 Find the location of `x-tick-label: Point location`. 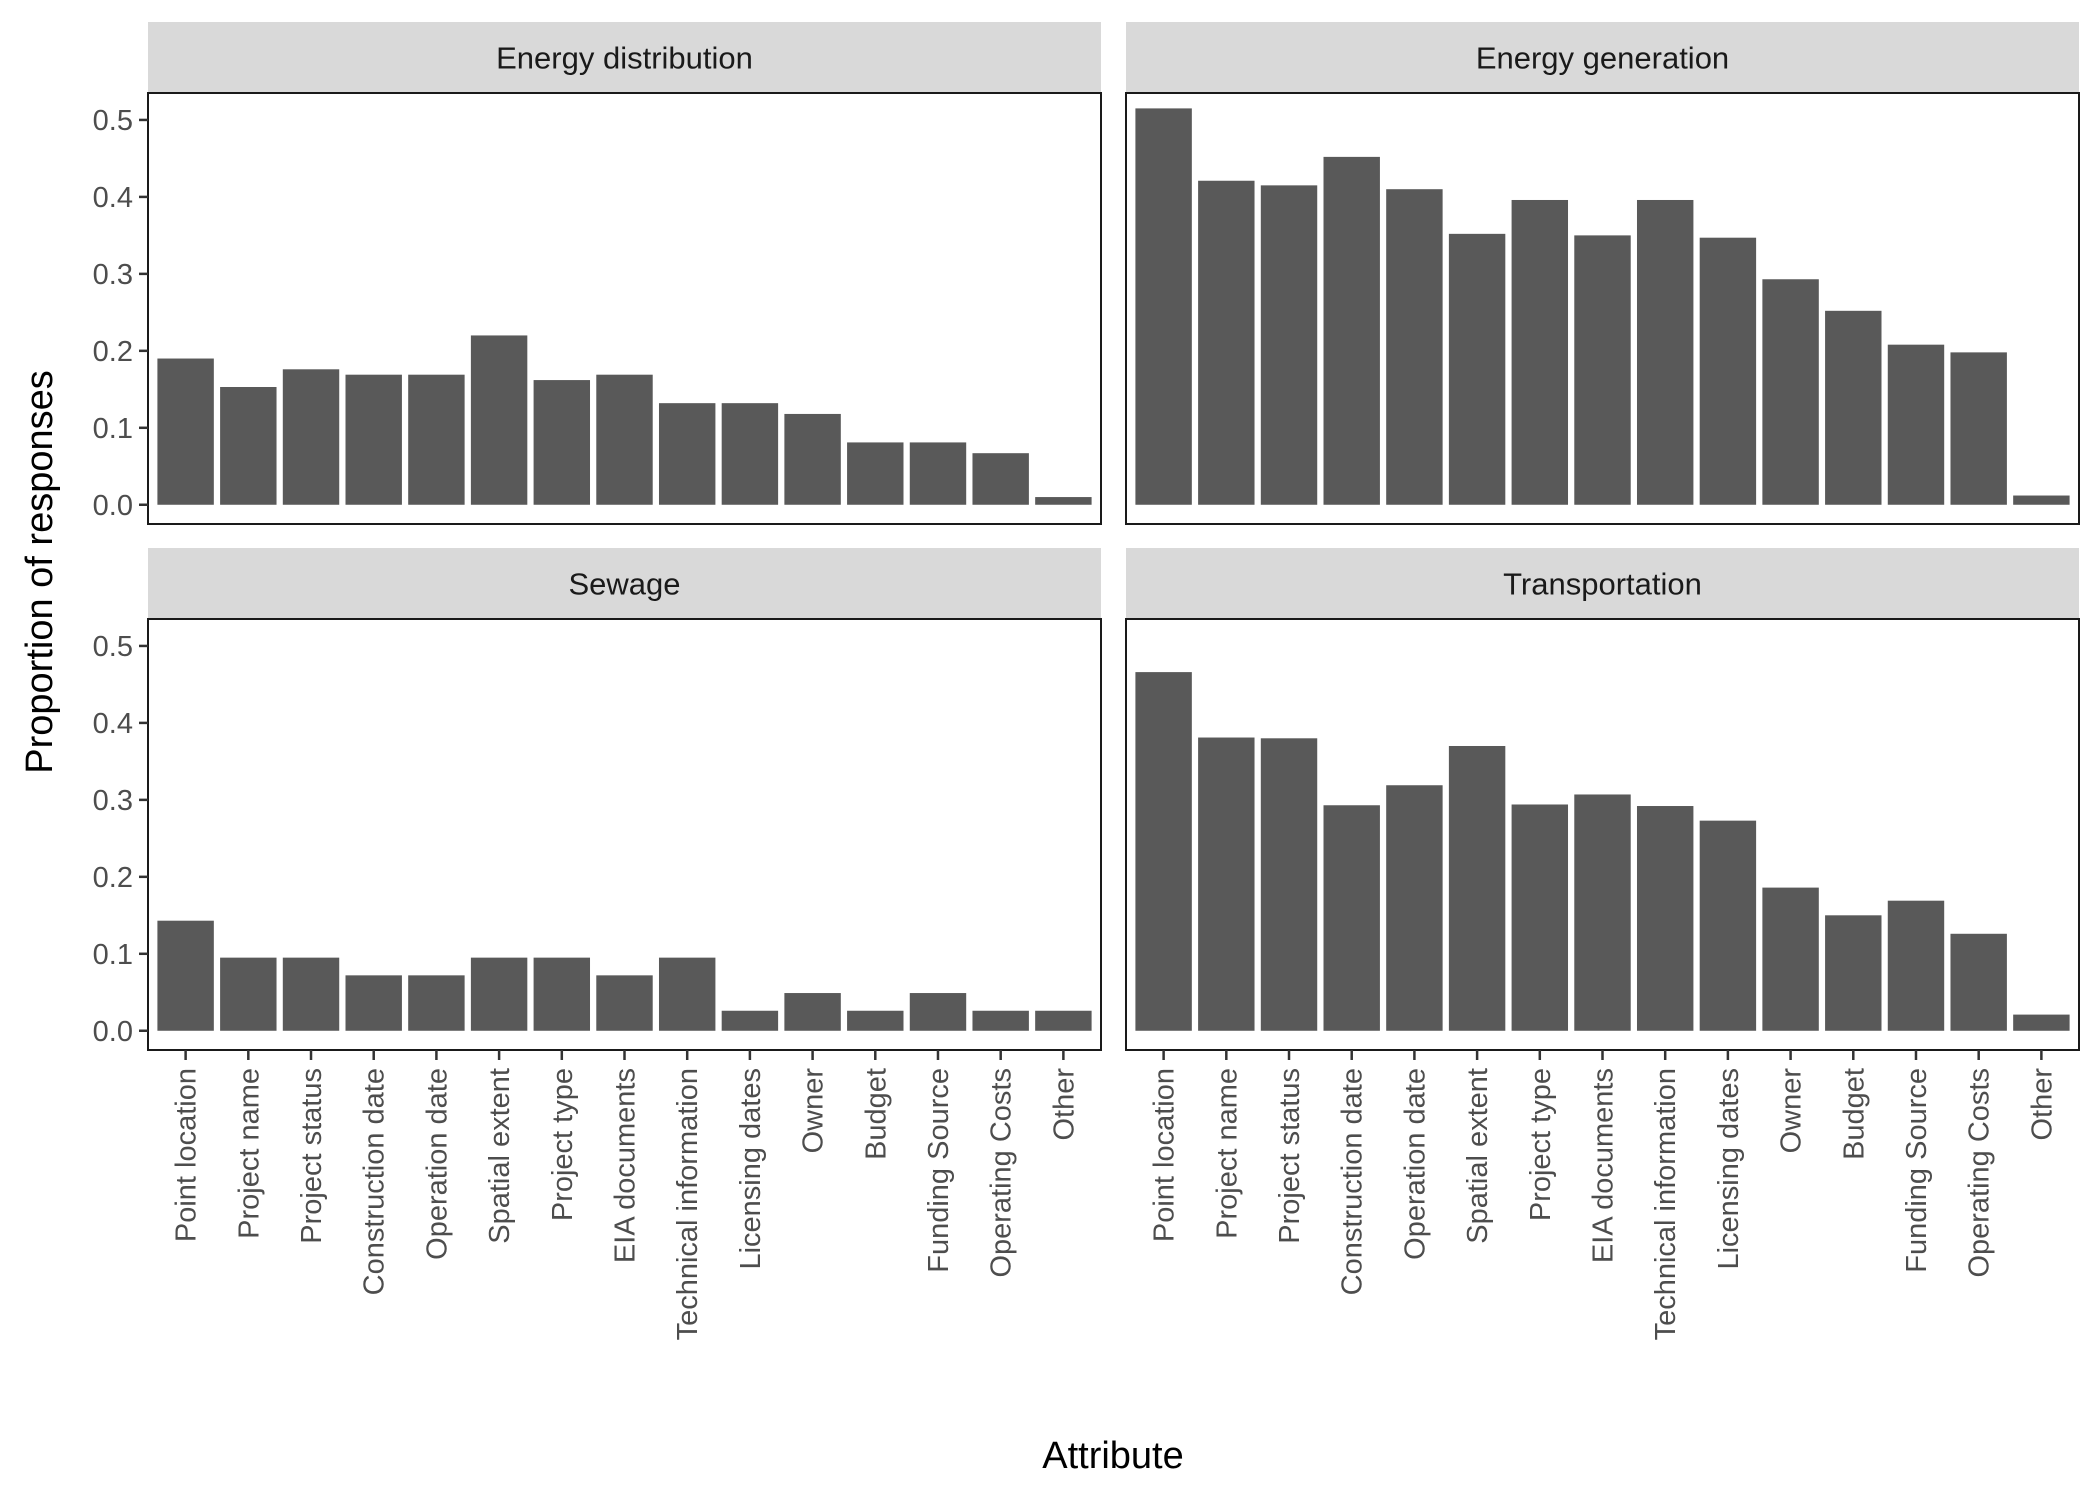

x-tick-label: Point location is located at coordinates (187, 1155).